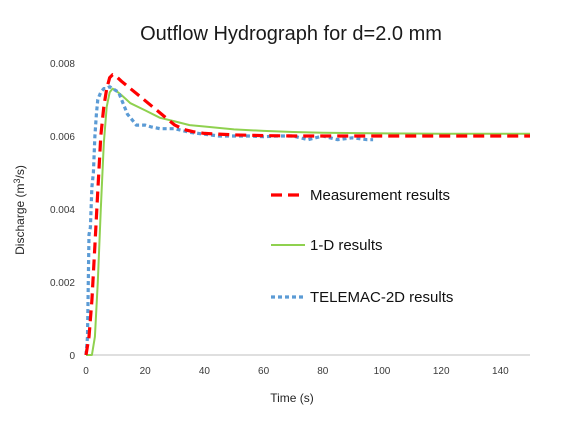 The width and height of the screenshot is (571, 427). What do you see at coordinates (382, 371) in the screenshot?
I see `x-tick-label: 100` at bounding box center [382, 371].